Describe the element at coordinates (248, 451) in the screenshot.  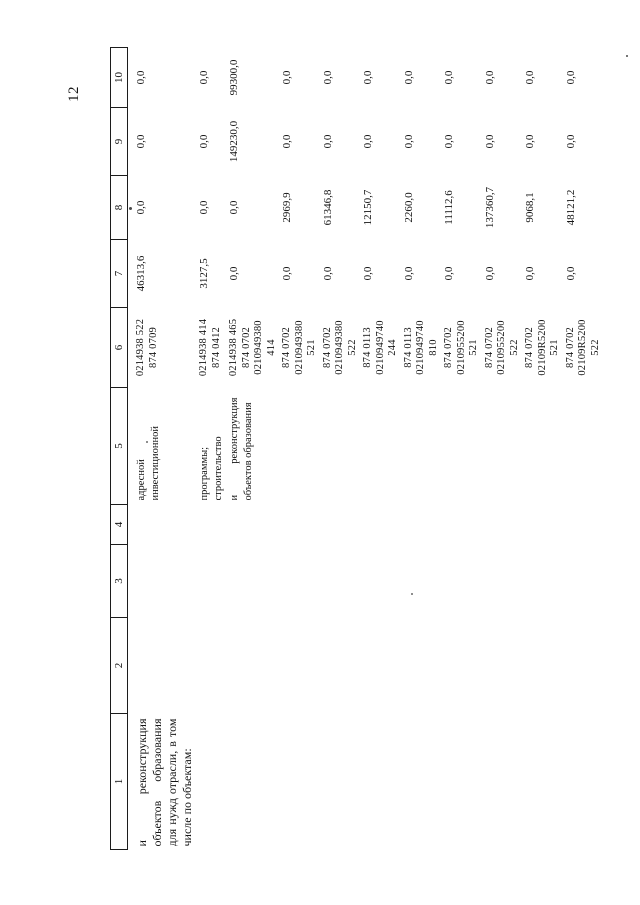
I see `program-line: объектов образования` at that location.